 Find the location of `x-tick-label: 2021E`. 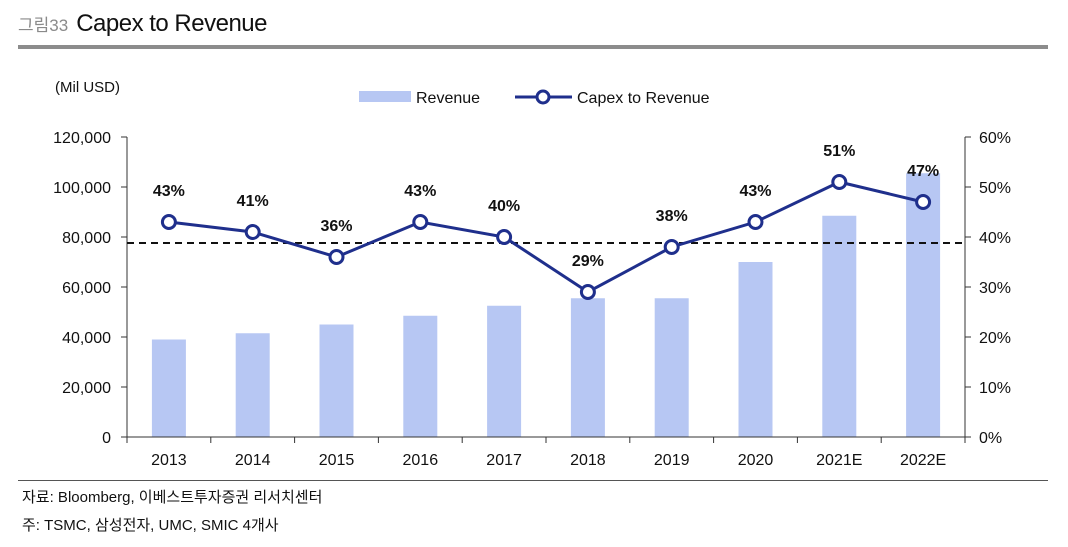

x-tick-label: 2021E is located at coordinates (839, 460).